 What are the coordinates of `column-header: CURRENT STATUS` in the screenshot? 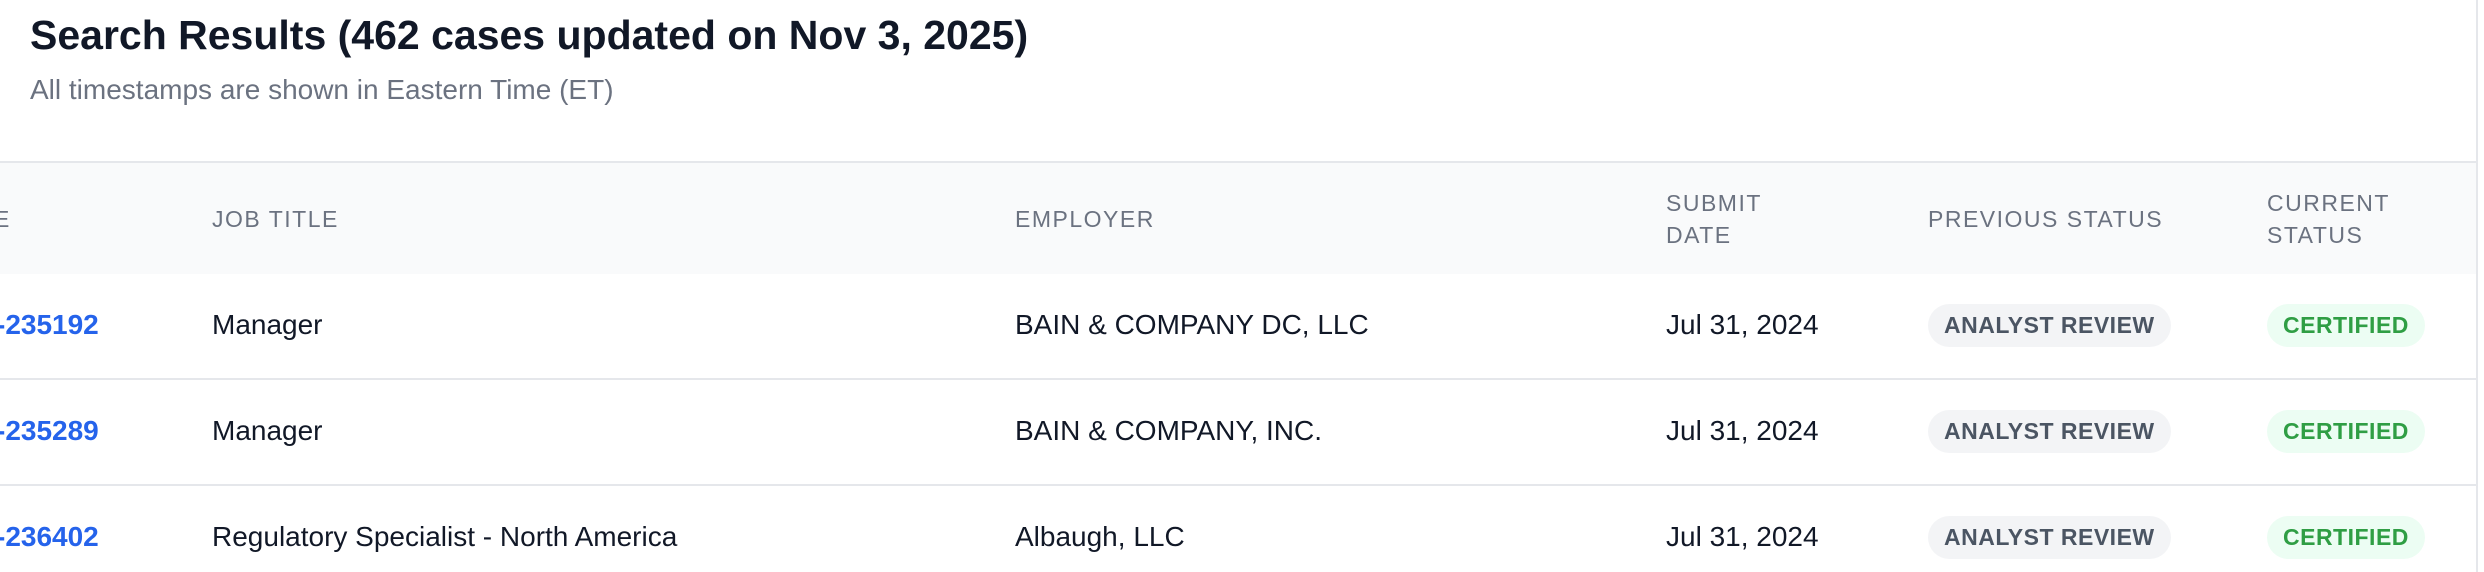 It's located at (2328, 218).